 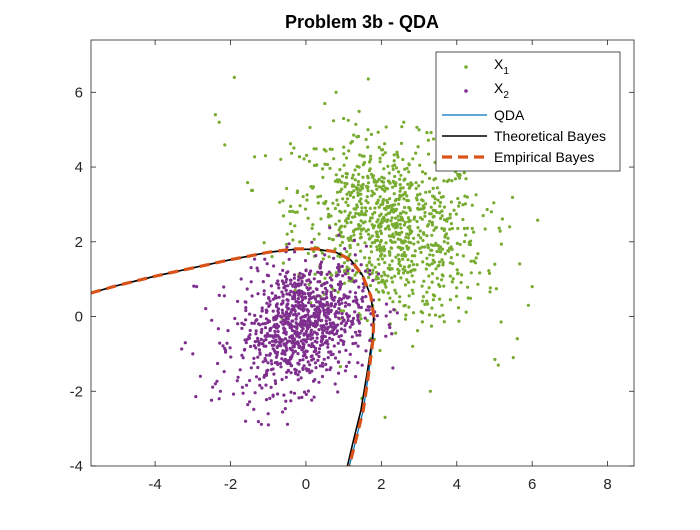 What do you see at coordinates (306, 484) in the screenshot?
I see `x-tick-label: 0` at bounding box center [306, 484].